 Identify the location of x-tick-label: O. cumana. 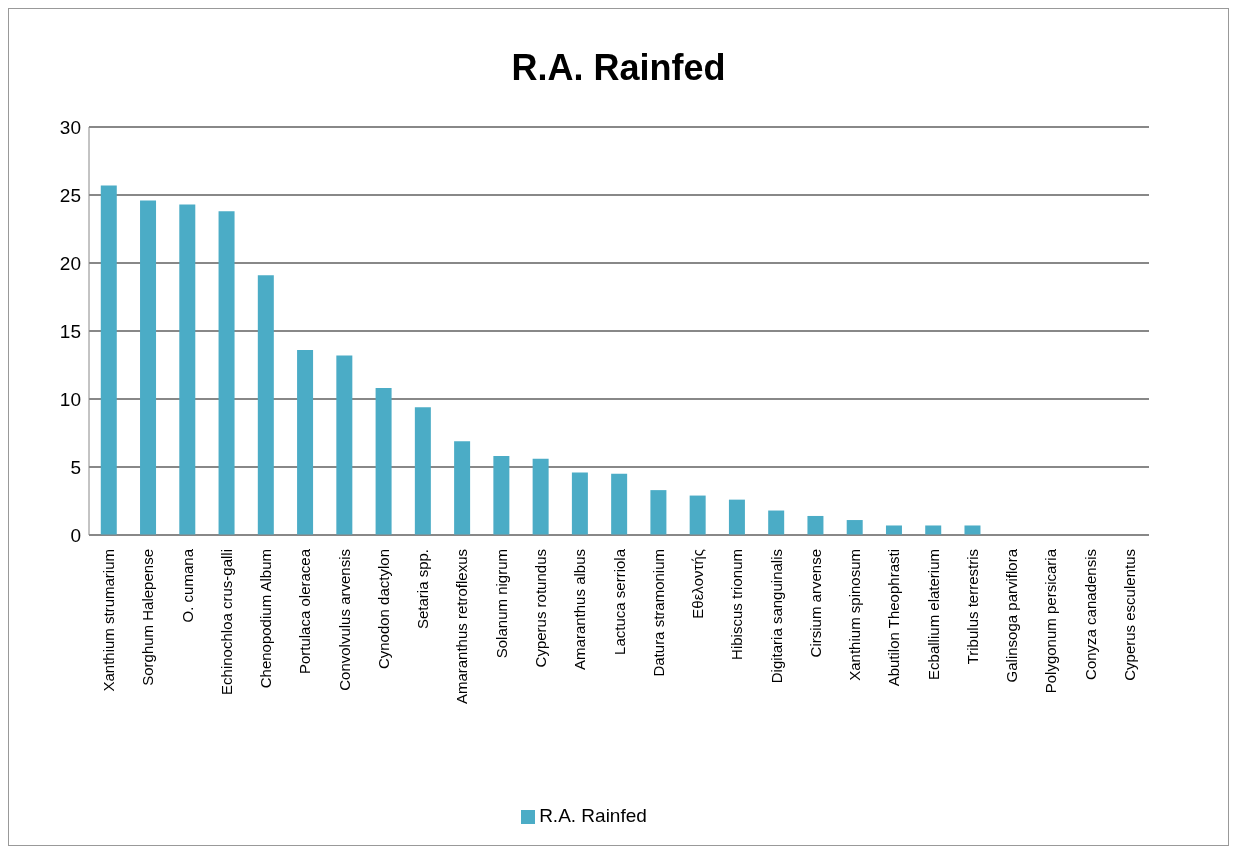
(187, 585).